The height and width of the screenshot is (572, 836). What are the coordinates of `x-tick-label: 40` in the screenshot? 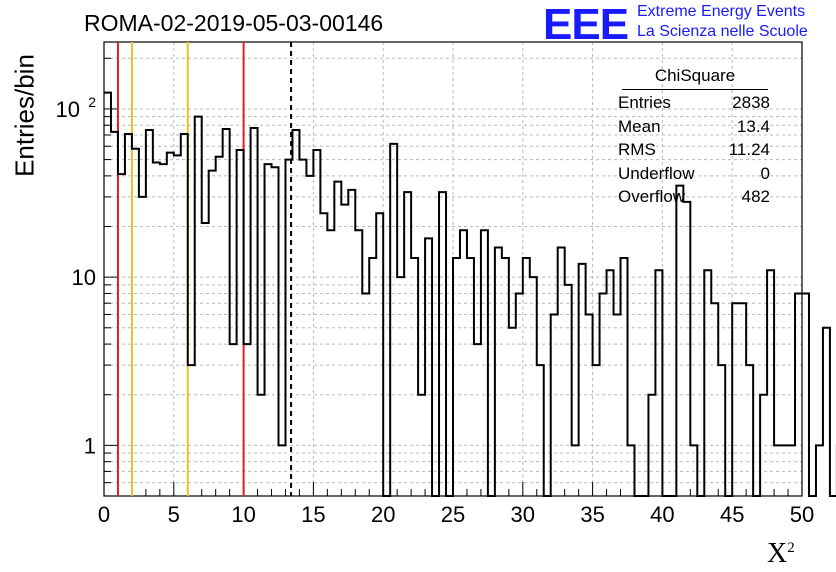 It's located at (662, 514).